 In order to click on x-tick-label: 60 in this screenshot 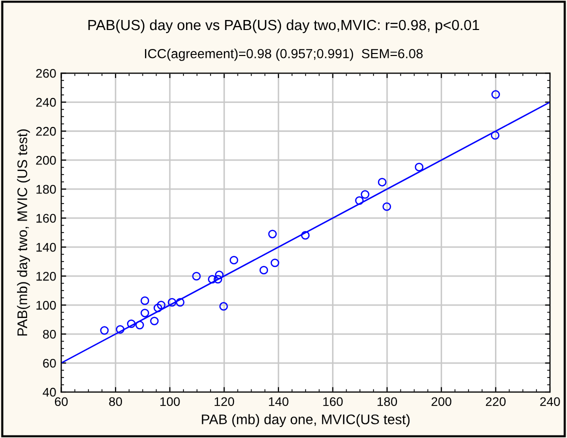, I will do `click(61, 401)`.